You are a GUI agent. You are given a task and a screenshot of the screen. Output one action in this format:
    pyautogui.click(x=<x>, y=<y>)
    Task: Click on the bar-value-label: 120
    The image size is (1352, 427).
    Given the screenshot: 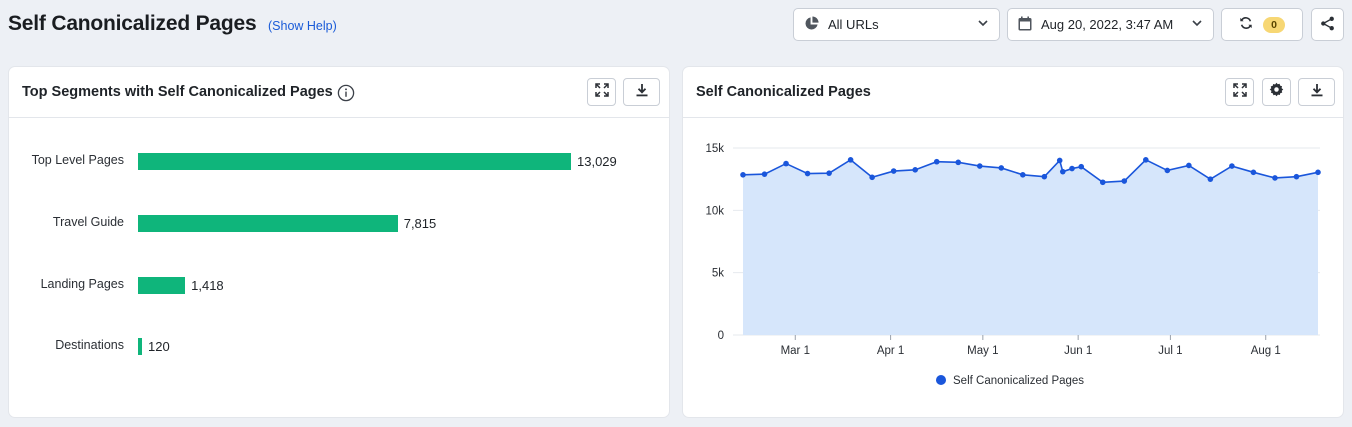 What is the action you would take?
    pyautogui.click(x=158, y=347)
    